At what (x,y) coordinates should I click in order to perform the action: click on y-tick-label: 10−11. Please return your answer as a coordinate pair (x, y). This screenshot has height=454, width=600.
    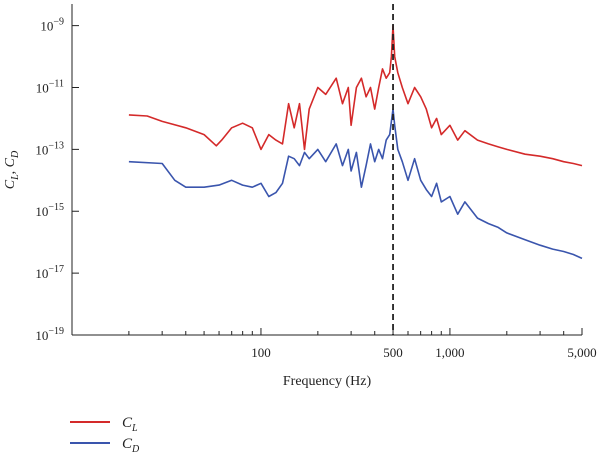
    Looking at the image, I should click on (50, 86).